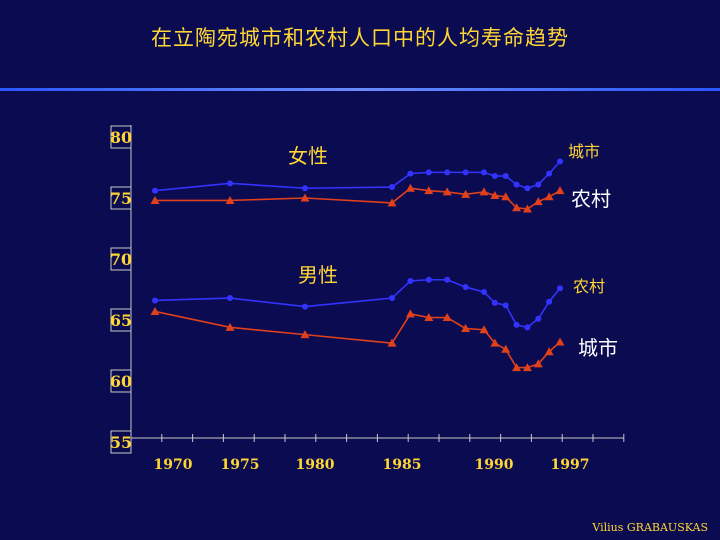 Image resolution: width=720 pixels, height=540 pixels. I want to click on point-male_urban-1991, so click(495, 342).